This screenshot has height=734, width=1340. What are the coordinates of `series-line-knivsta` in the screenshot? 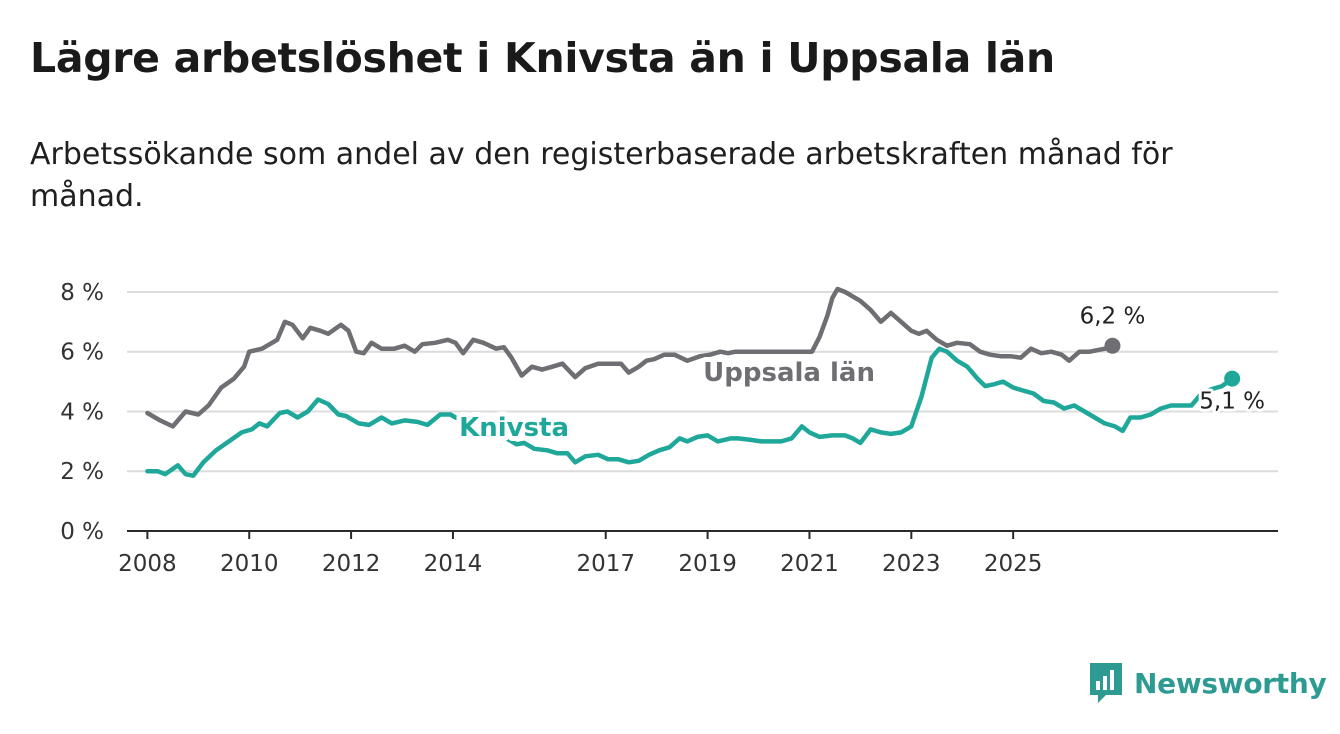 It's located at (690, 412).